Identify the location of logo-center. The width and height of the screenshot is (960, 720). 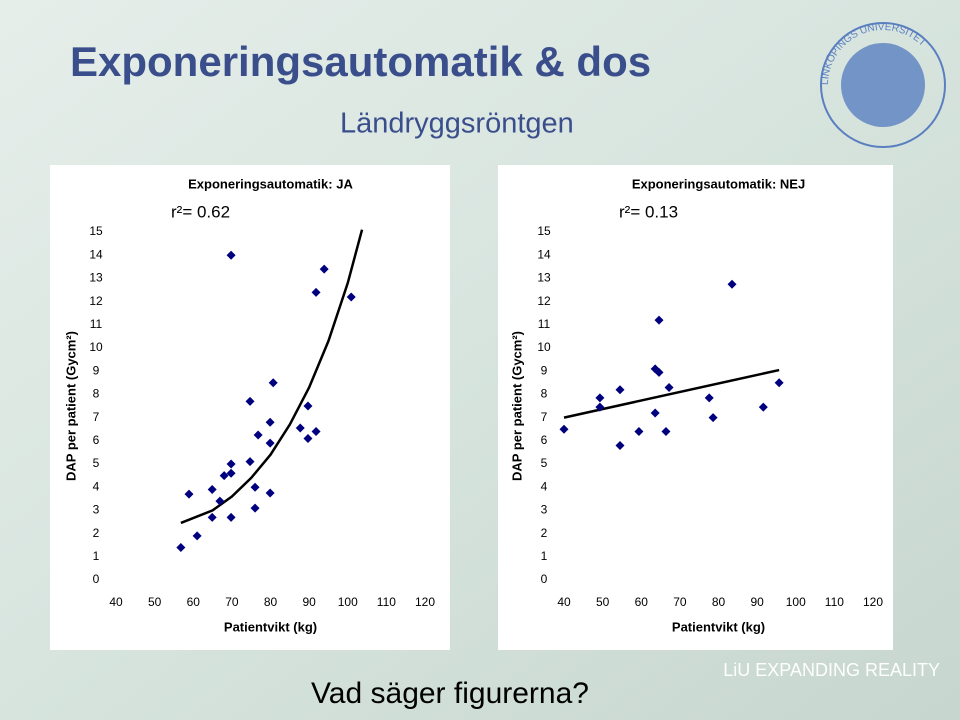
(883, 85).